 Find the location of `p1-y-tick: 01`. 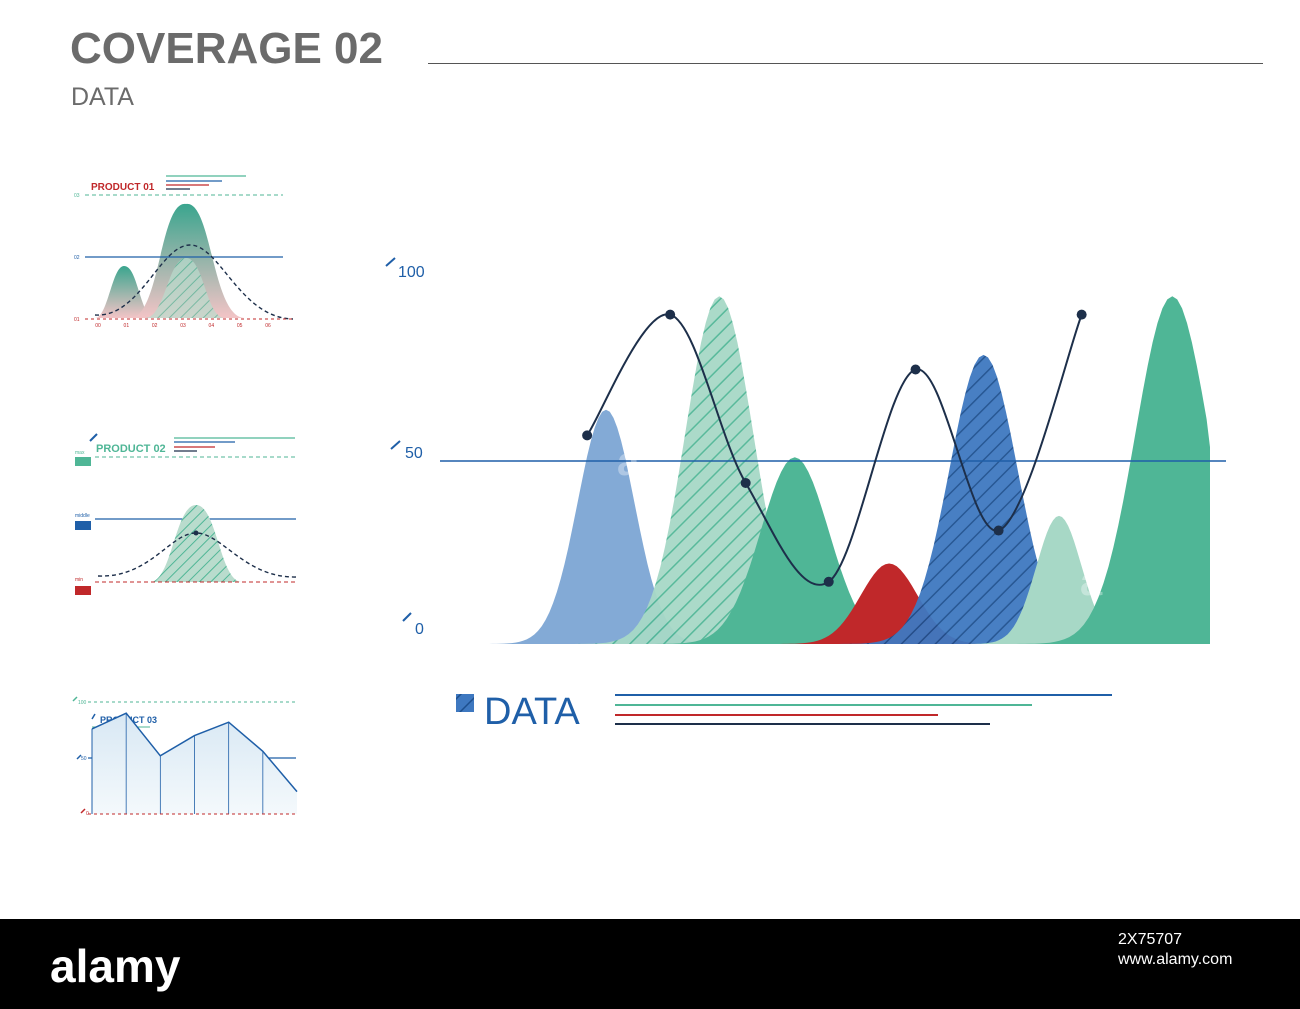

p1-y-tick: 01 is located at coordinates (77, 320).